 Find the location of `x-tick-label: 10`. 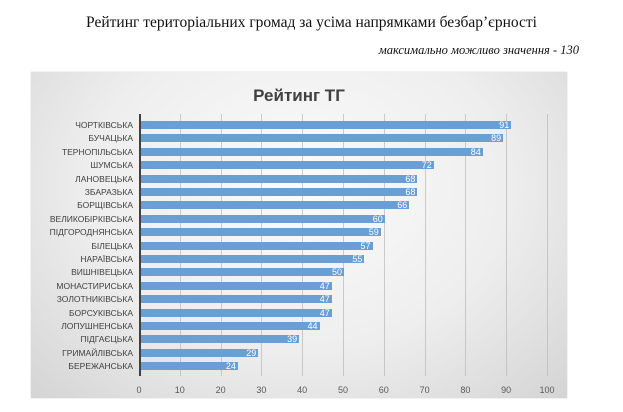

x-tick-label: 10 is located at coordinates (179, 390).